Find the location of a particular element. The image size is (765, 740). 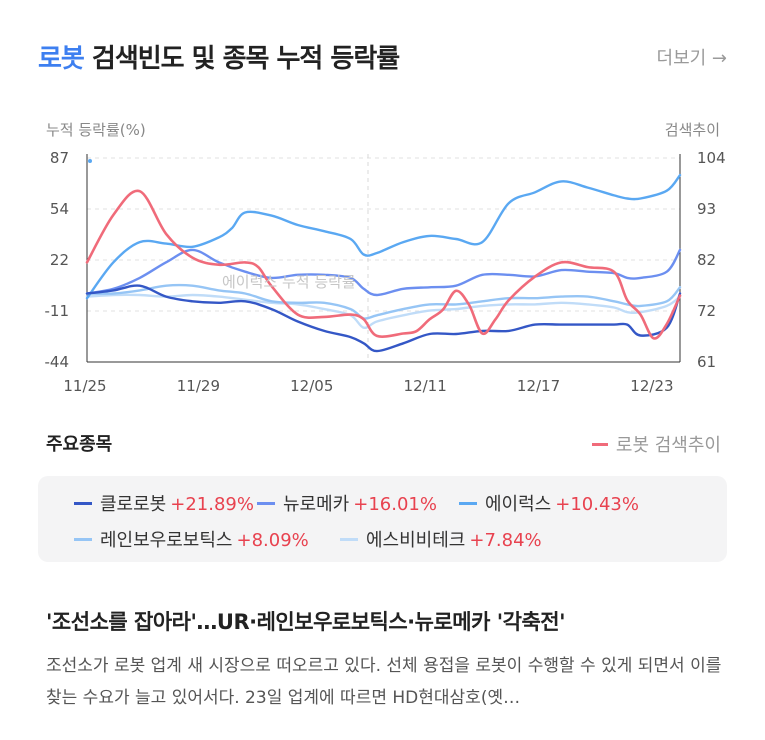

y-left-tick-label: 54 is located at coordinates (59, 209).